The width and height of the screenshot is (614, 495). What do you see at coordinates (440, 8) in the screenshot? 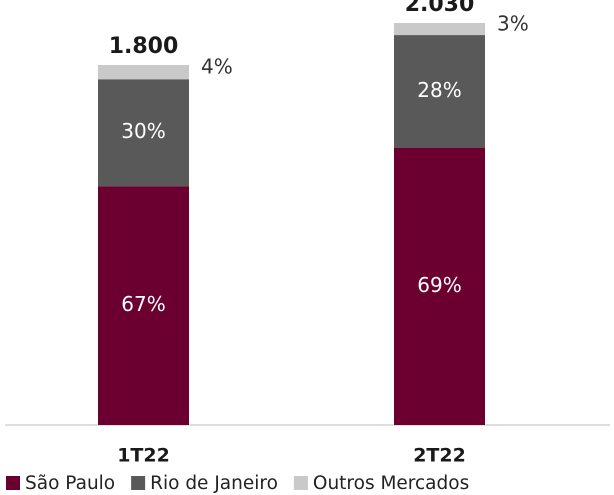
I see `total-label: 2.030` at bounding box center [440, 8].